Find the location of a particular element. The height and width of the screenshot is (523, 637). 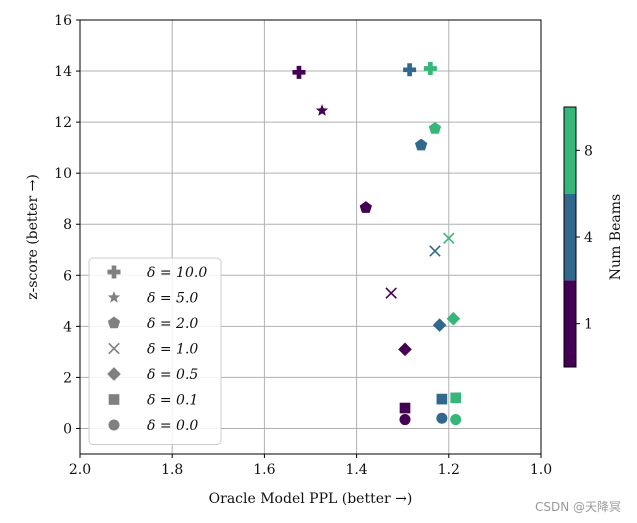

legend-label: δ = 5.0 is located at coordinates (172, 299).